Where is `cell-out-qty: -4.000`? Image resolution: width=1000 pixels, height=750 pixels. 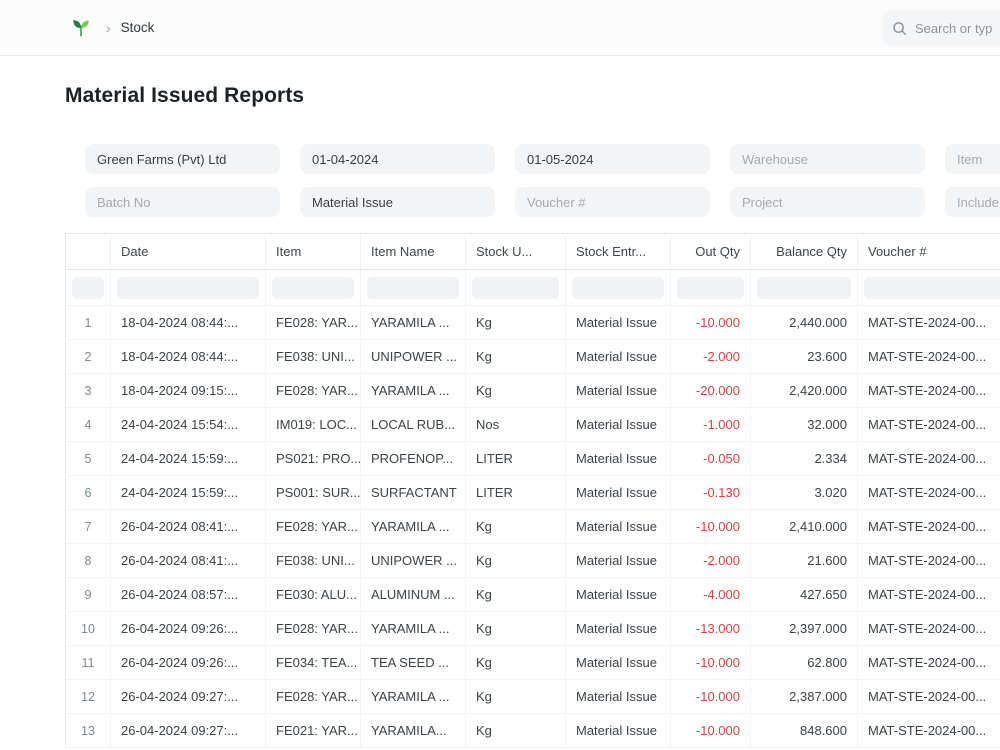 cell-out-qty: -4.000 is located at coordinates (710, 594).